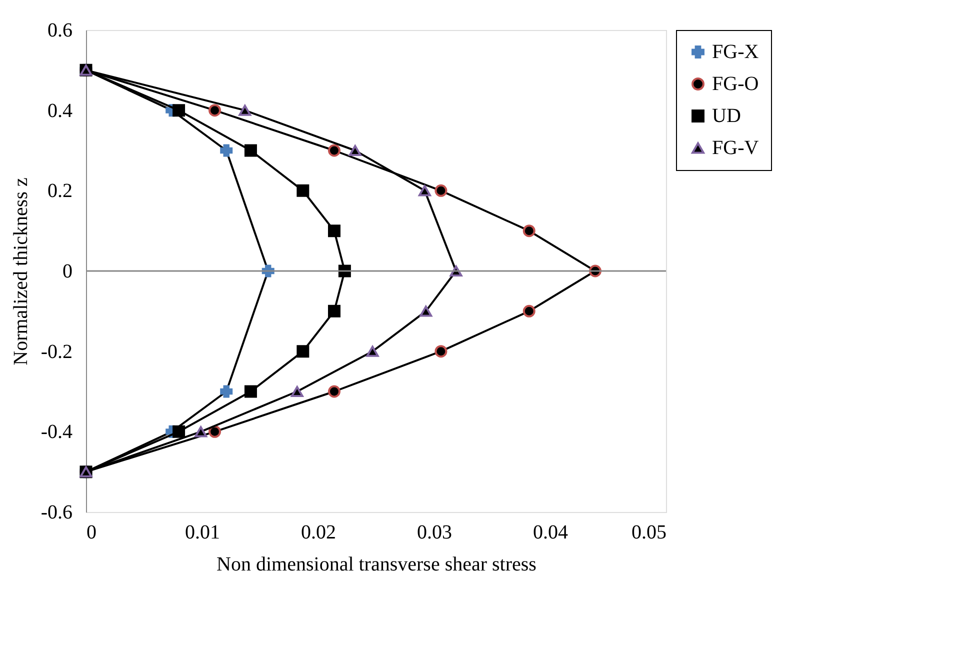  Describe the element at coordinates (550, 533) in the screenshot. I see `x-tick-label: 0.04` at that location.